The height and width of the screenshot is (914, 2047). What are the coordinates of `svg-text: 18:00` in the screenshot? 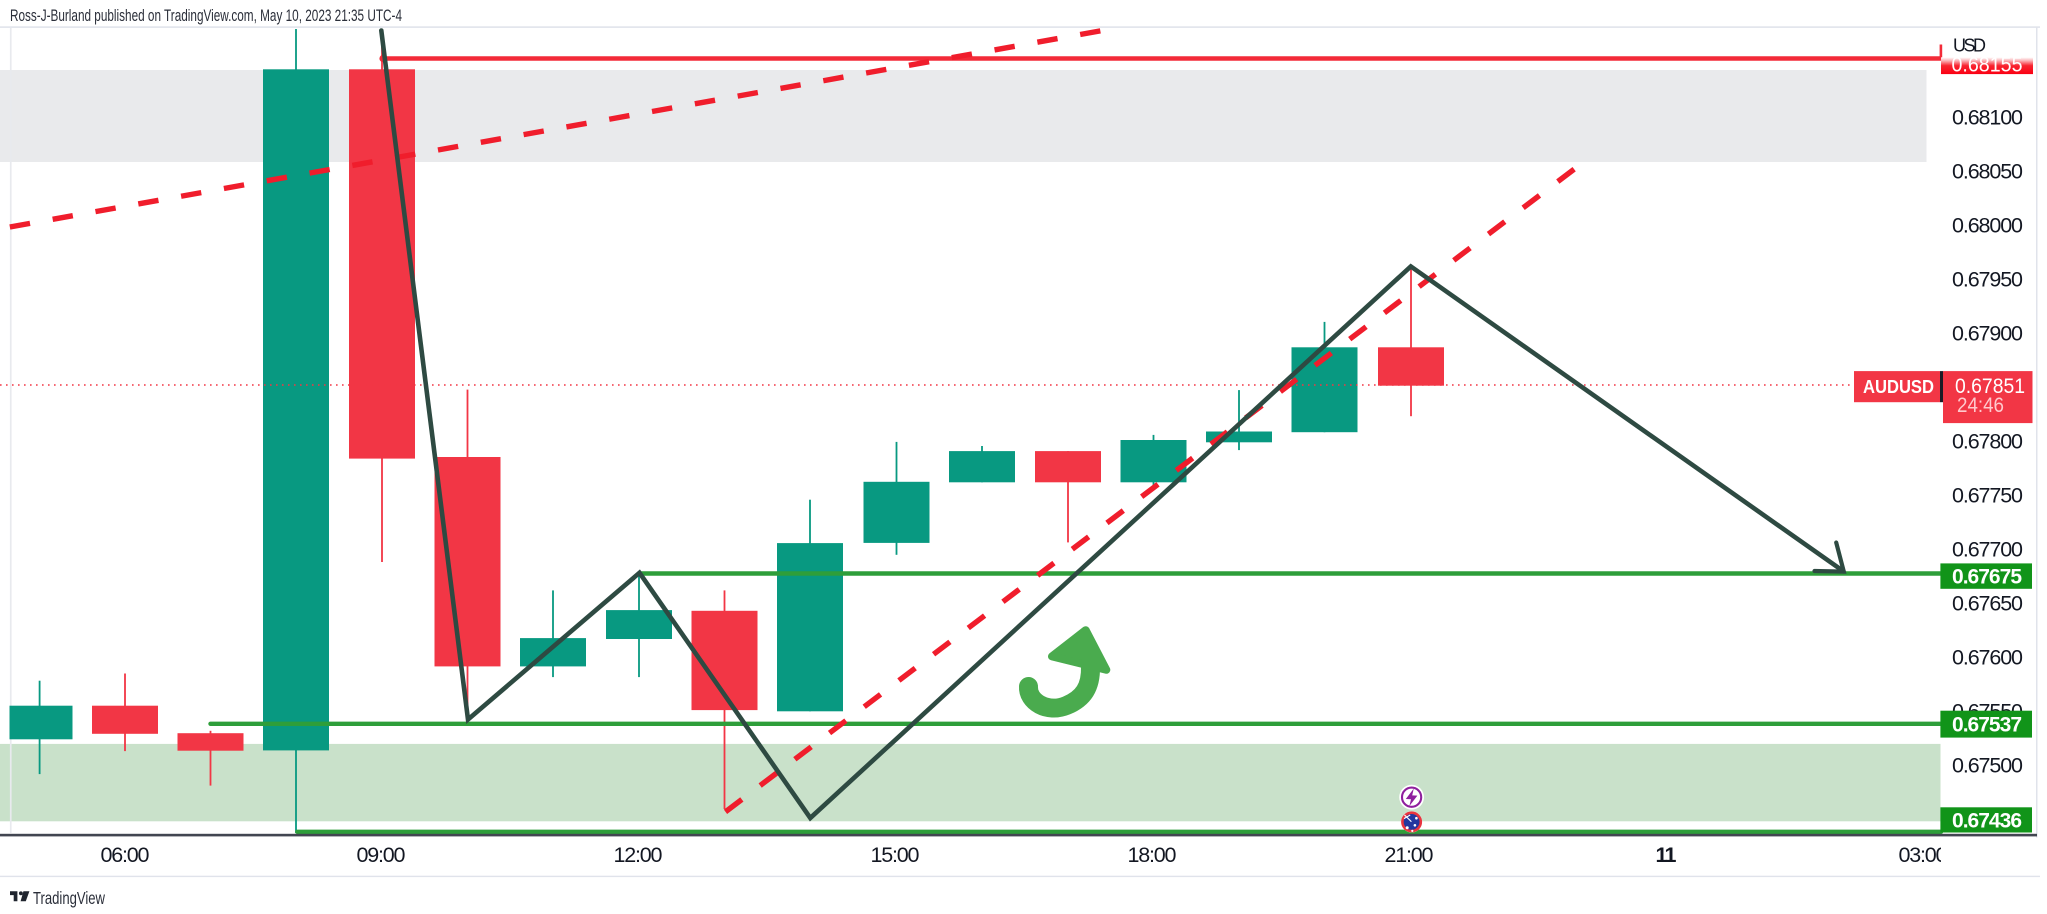 It's located at (1152, 855).